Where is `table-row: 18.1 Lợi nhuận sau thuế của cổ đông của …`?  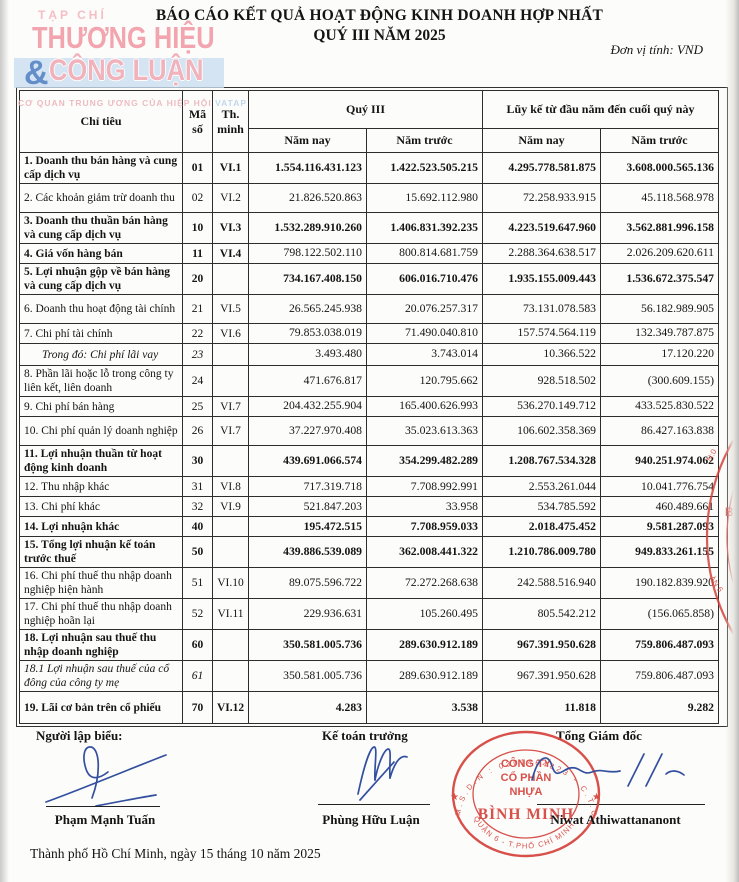 table-row: 18.1 Lợi nhuận sau thuế của cổ đông của … is located at coordinates (369, 676).